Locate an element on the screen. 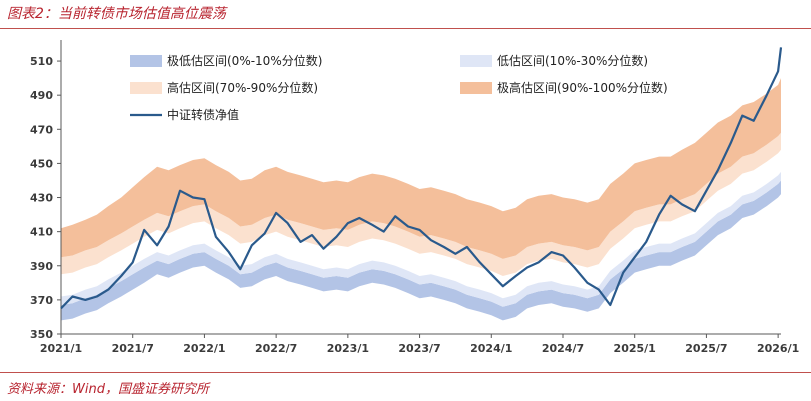 This screenshot has width=811, height=401. x-tick-label: 2022/7 is located at coordinates (276, 348).